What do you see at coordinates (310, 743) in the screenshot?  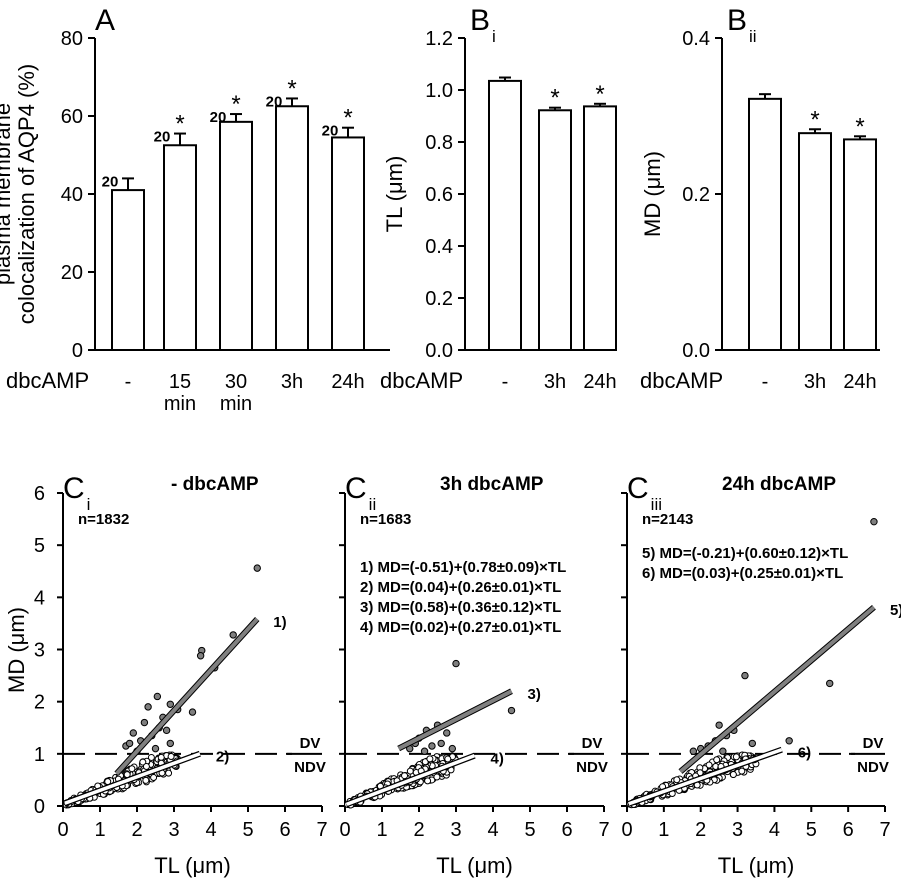 I see `threshold-label-dv: DV` at bounding box center [310, 743].